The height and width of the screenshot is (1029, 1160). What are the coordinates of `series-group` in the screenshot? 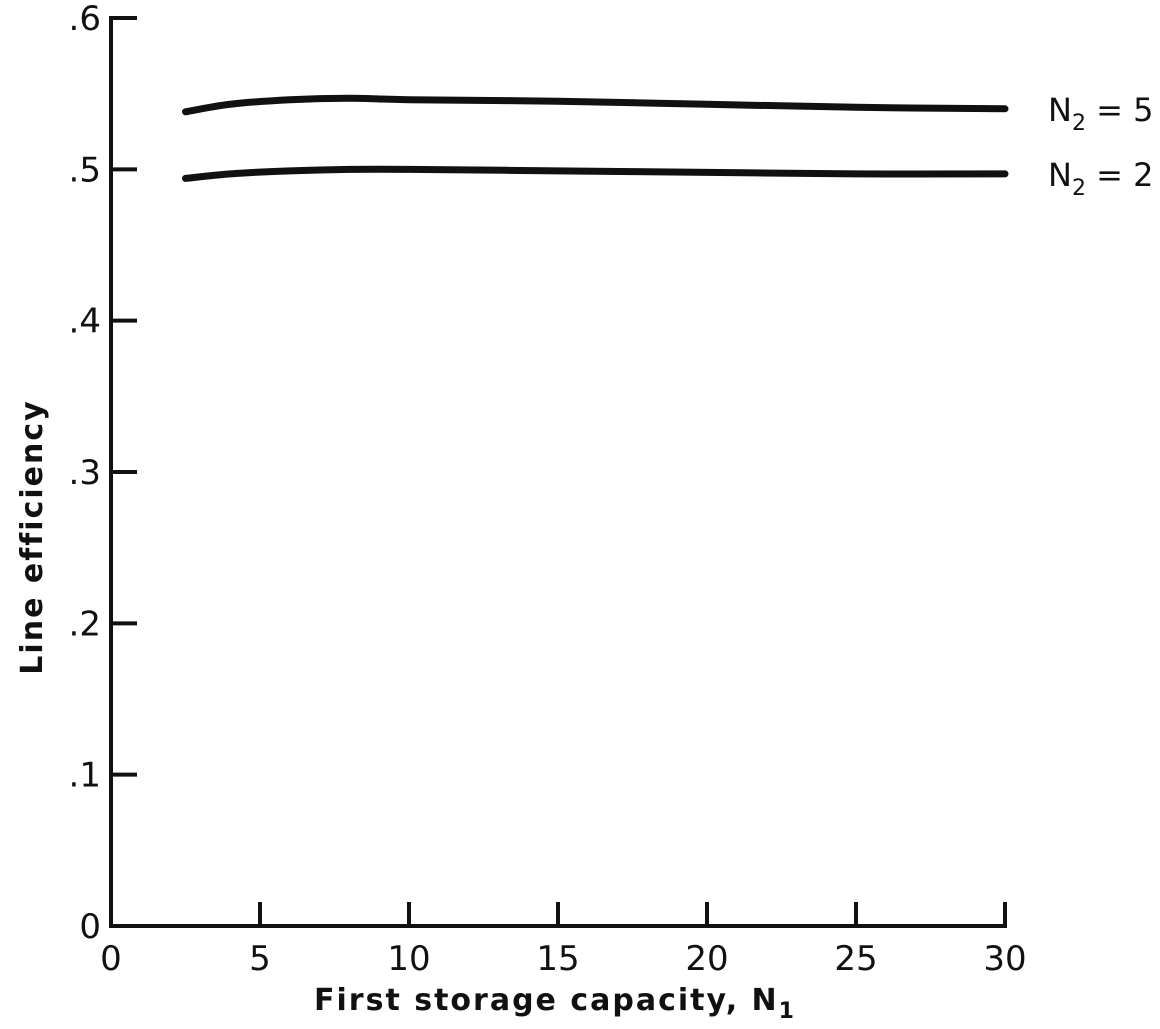 It's located at (595, 138).